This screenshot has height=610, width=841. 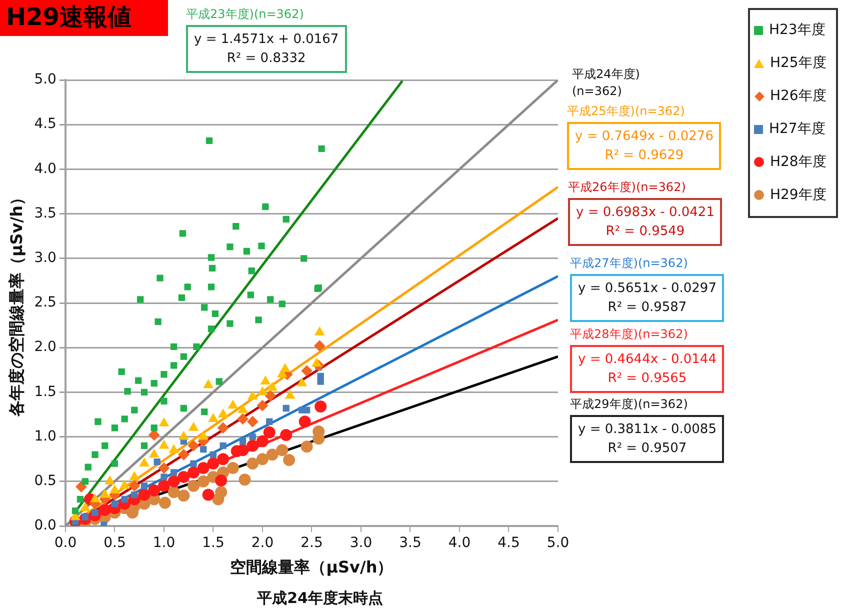 What do you see at coordinates (262, 543) in the screenshot?
I see `x-tick-label: 2.0` at bounding box center [262, 543].